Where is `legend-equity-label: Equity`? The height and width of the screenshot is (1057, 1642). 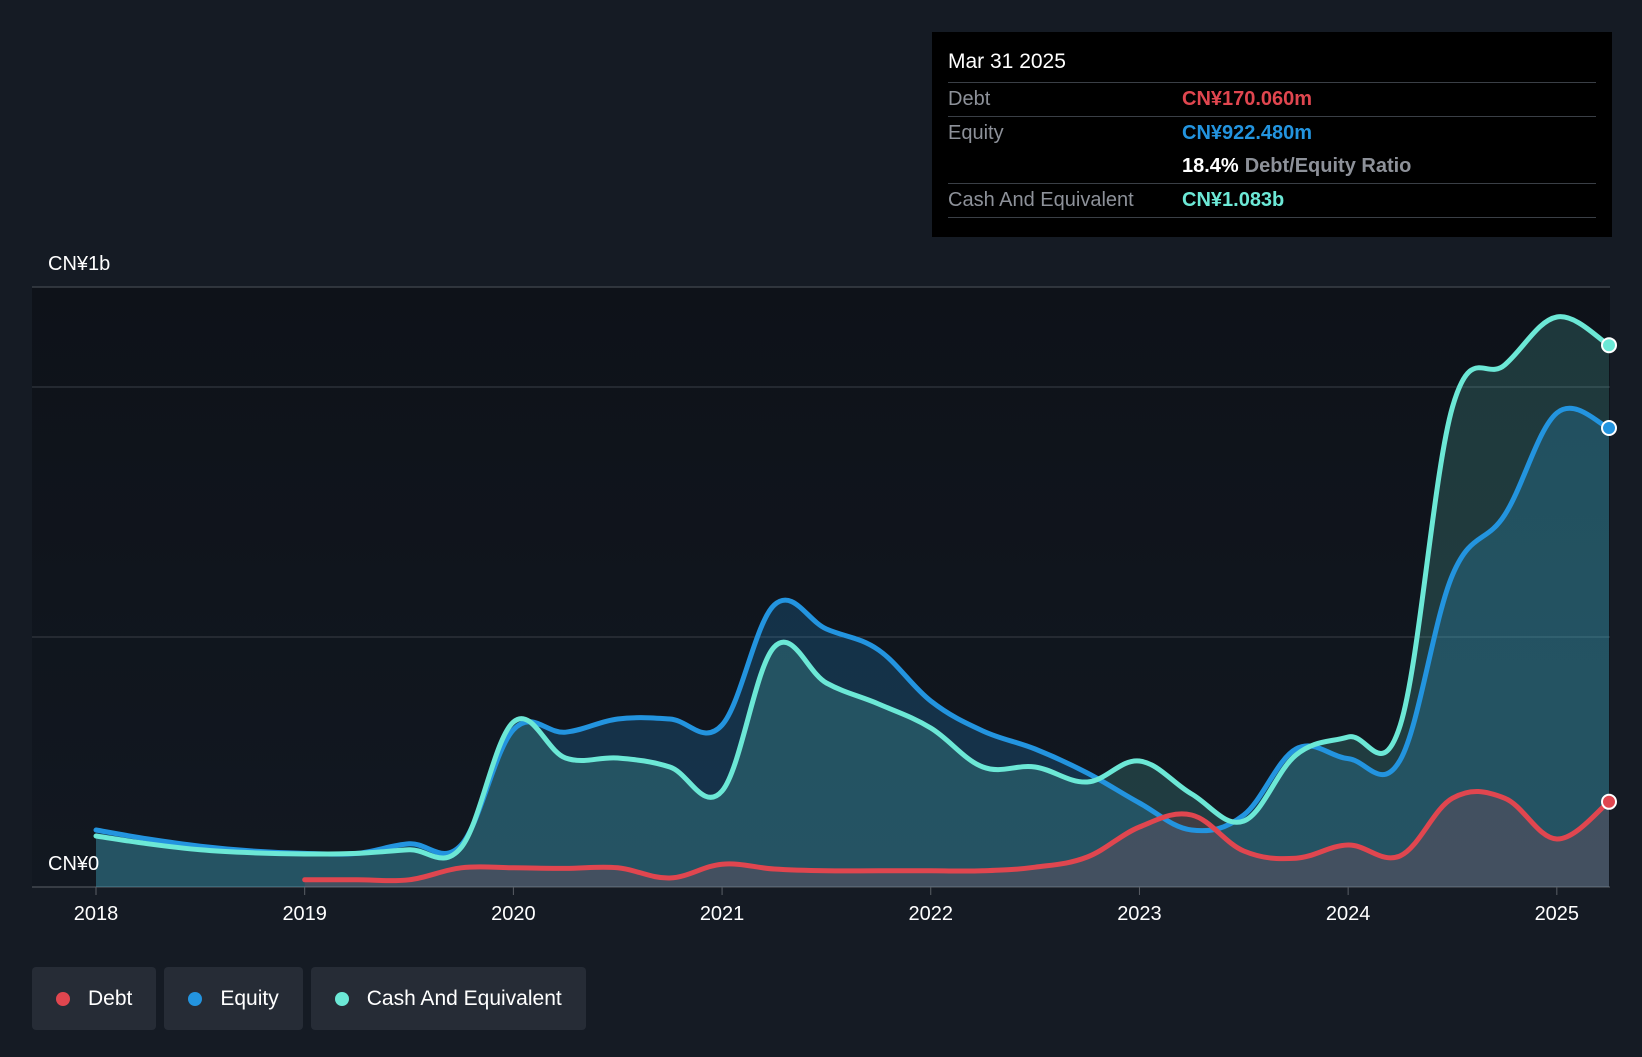 legend-equity-label: Equity is located at coordinates (249, 998).